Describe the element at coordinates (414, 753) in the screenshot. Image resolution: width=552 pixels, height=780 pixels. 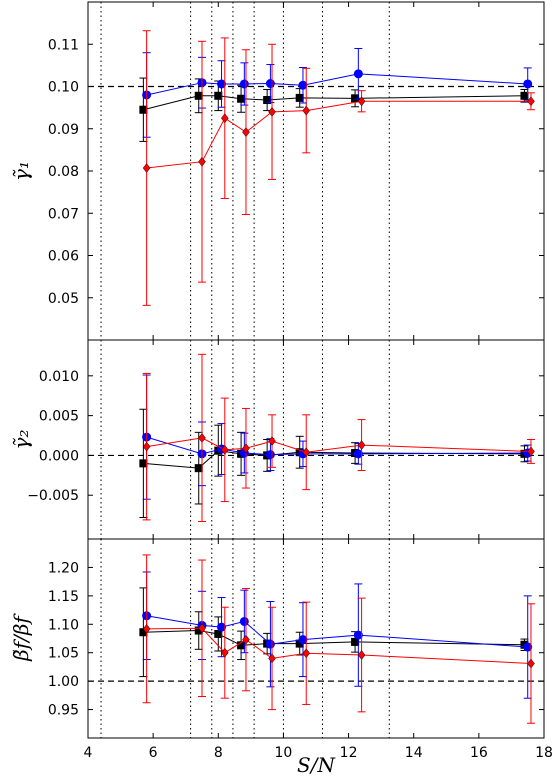
I see `x-tick-label: 14` at that location.